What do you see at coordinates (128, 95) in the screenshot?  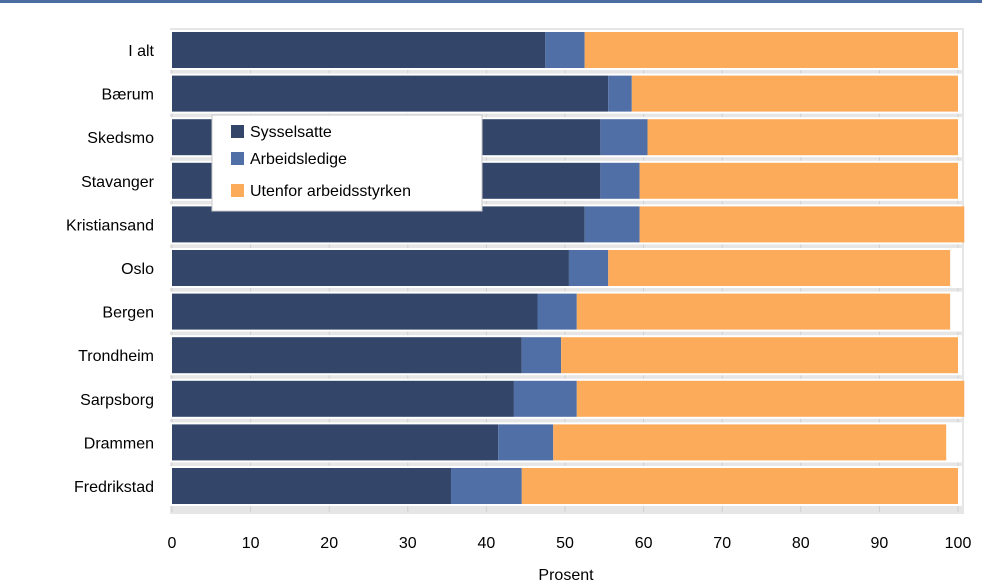 I see `category-label: Bærum` at bounding box center [128, 95].